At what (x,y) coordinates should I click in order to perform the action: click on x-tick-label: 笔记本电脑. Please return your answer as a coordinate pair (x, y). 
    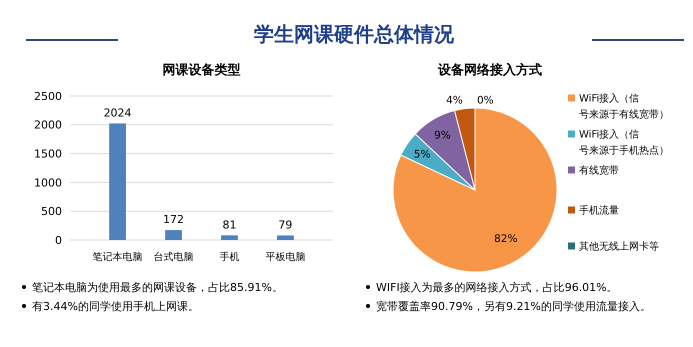
    Looking at the image, I should click on (117, 257).